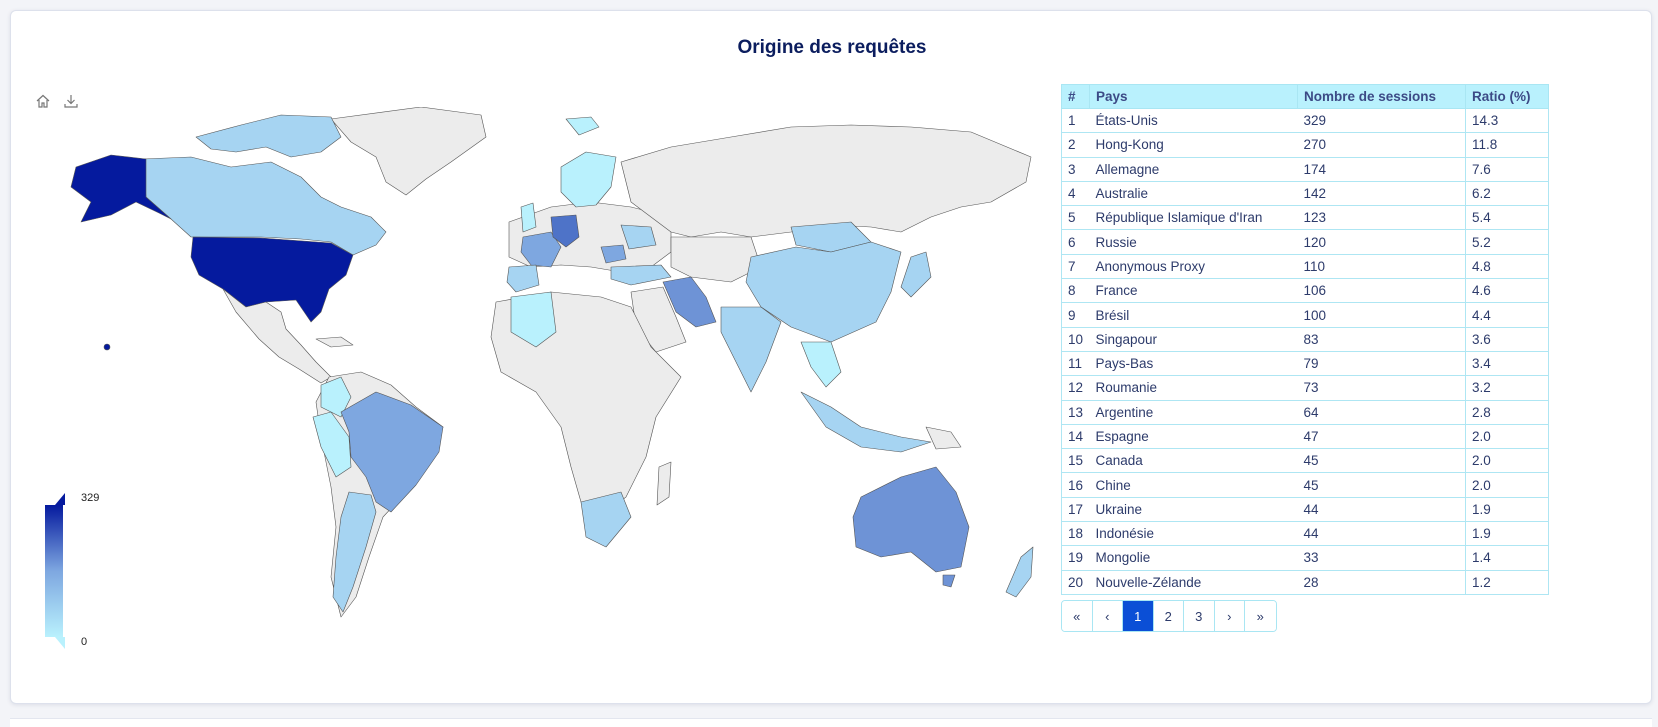  I want to click on table-row: 3 Allemagne 174 7.6, so click(1305, 169).